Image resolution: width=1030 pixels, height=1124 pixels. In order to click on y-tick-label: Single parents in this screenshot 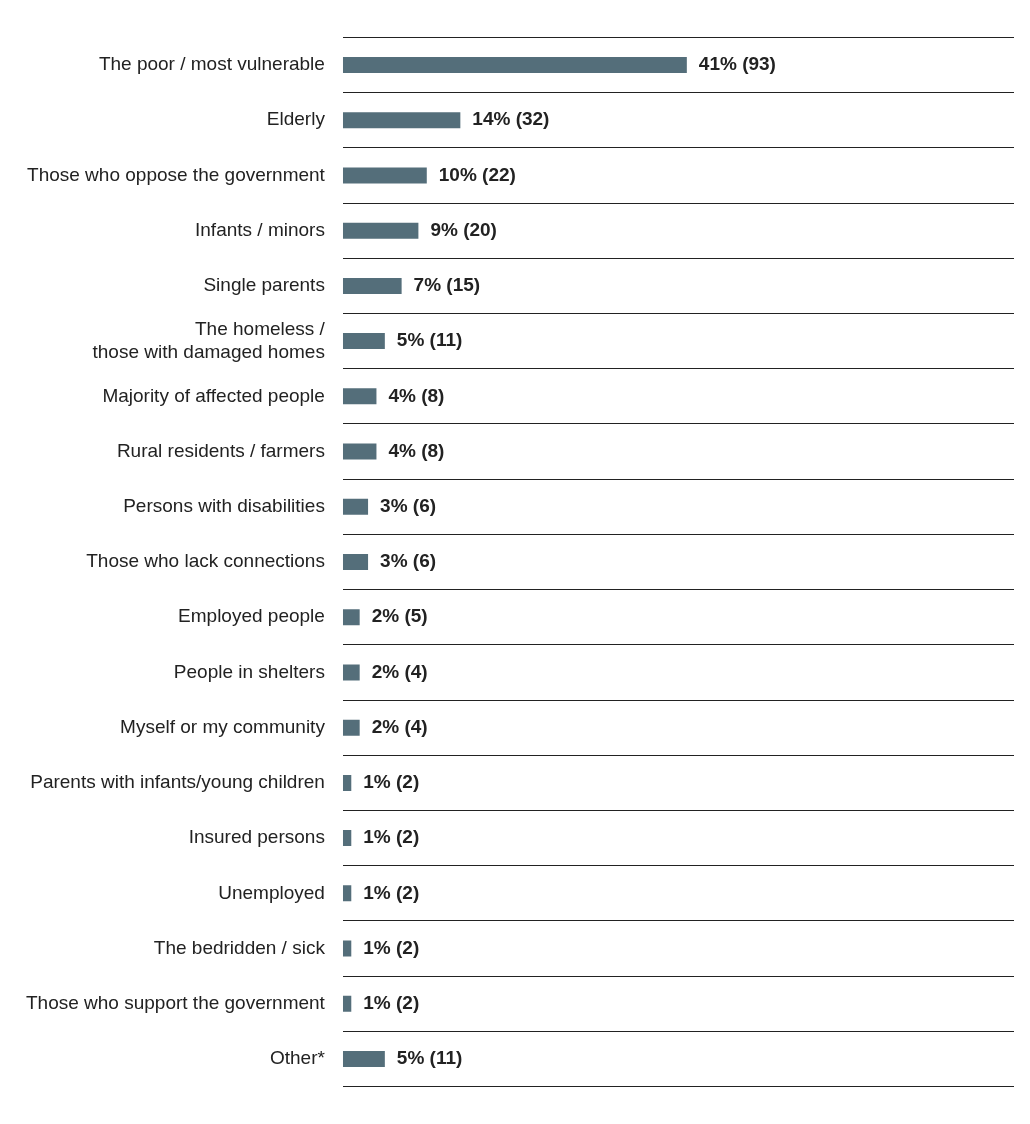, I will do `click(264, 285)`.